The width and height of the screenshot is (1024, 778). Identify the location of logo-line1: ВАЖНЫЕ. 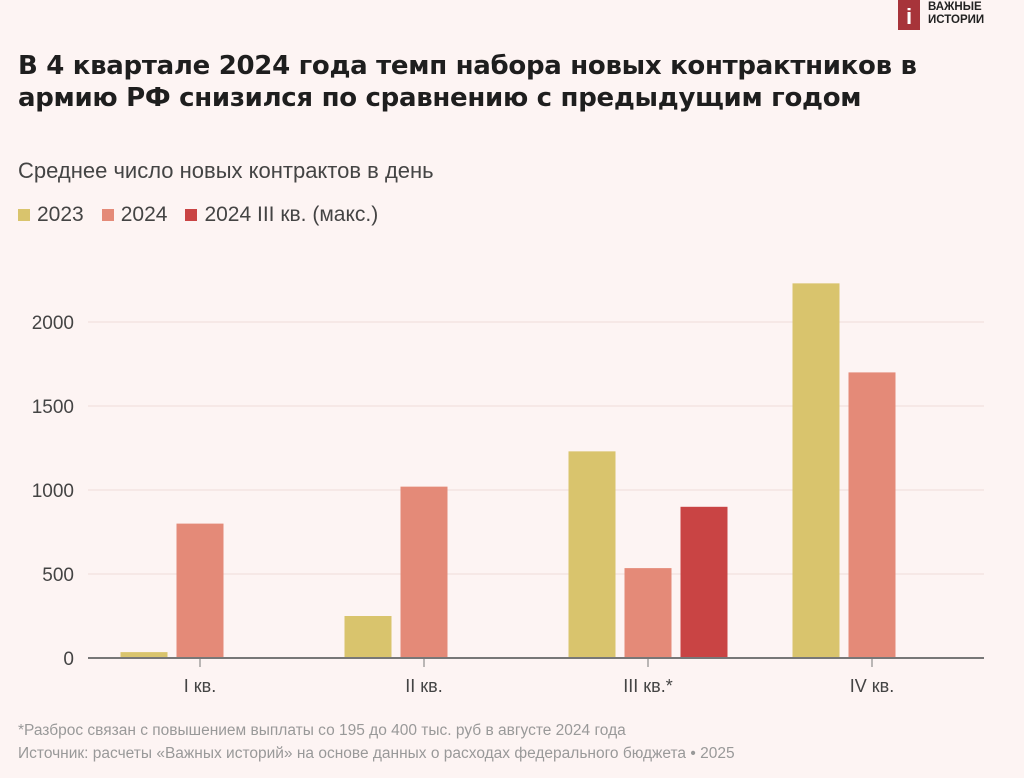
(955, 7).